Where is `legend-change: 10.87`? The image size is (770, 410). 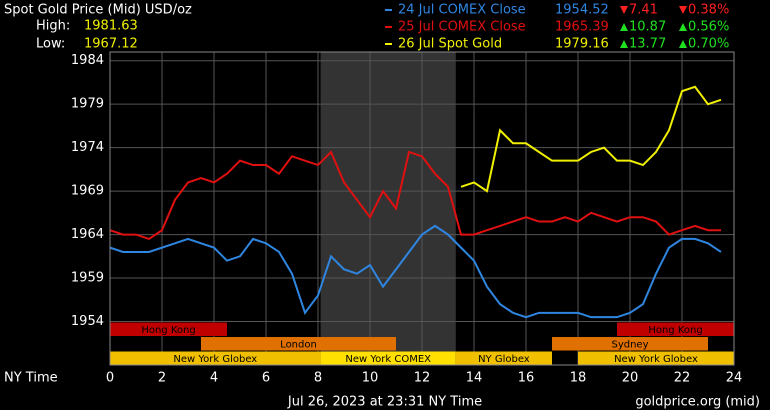
legend-change: 10.87 is located at coordinates (647, 27).